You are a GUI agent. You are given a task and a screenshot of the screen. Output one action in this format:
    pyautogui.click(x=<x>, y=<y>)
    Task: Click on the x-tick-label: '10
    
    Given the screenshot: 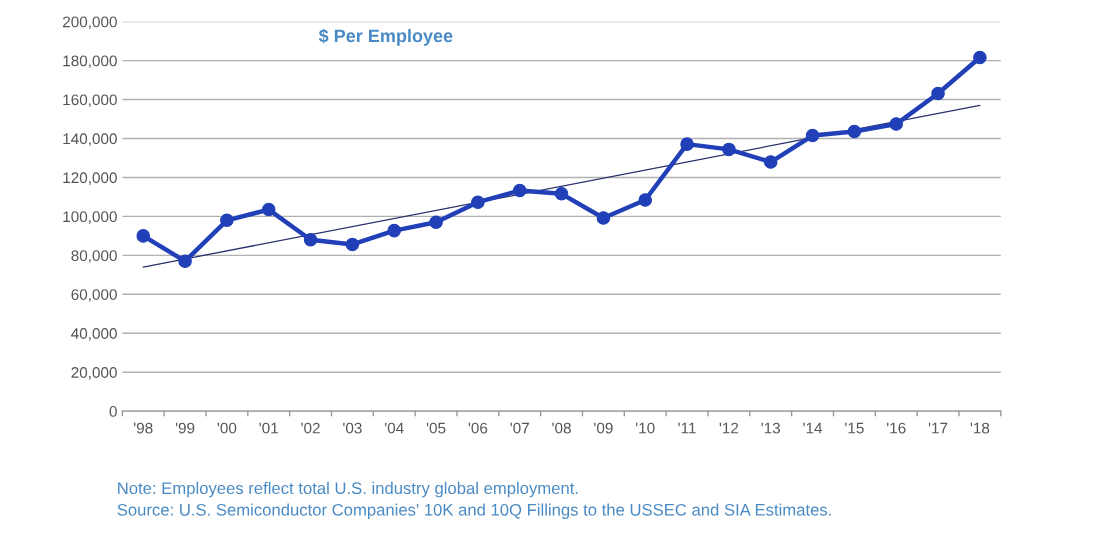 What is the action you would take?
    pyautogui.click(x=645, y=428)
    